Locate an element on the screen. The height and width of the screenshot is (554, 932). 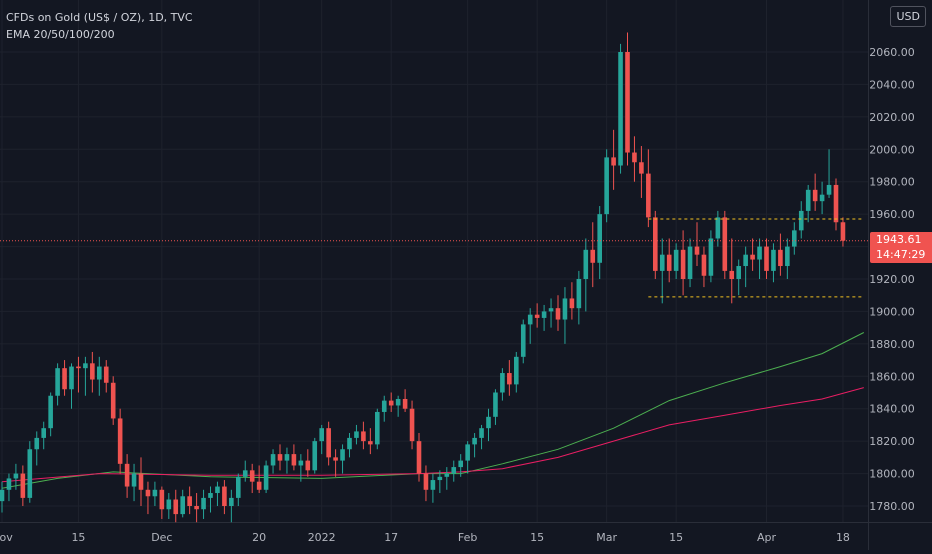
symbol-title: CFDs on Gold (US$ / OZ), 1D, TVC is located at coordinates (99, 17).